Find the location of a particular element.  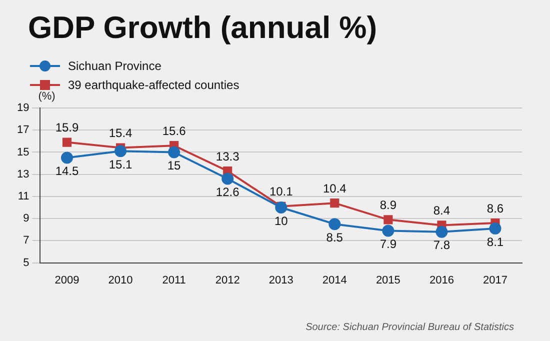

data-label: 8.5 is located at coordinates (335, 237).